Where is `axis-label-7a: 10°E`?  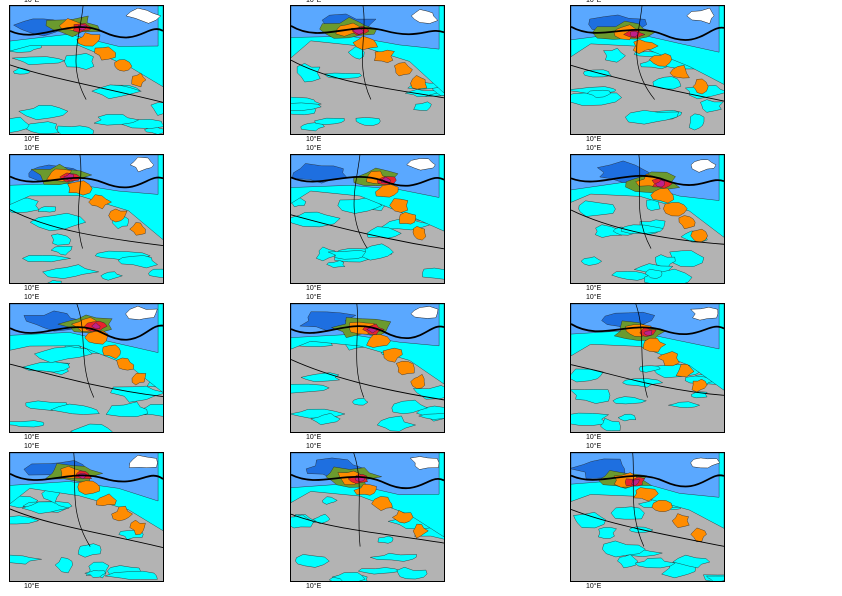
axis-label-7a: 10°E is located at coordinates (32, 437).